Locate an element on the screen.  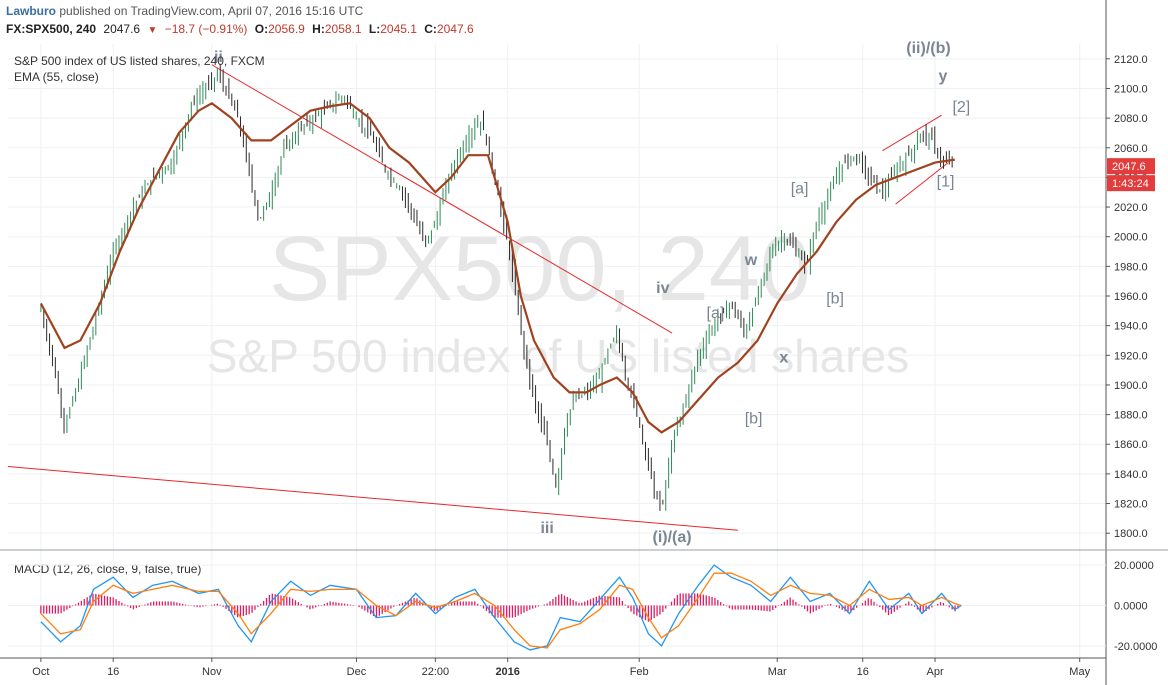
x-tick-label: Mar is located at coordinates (777, 672).